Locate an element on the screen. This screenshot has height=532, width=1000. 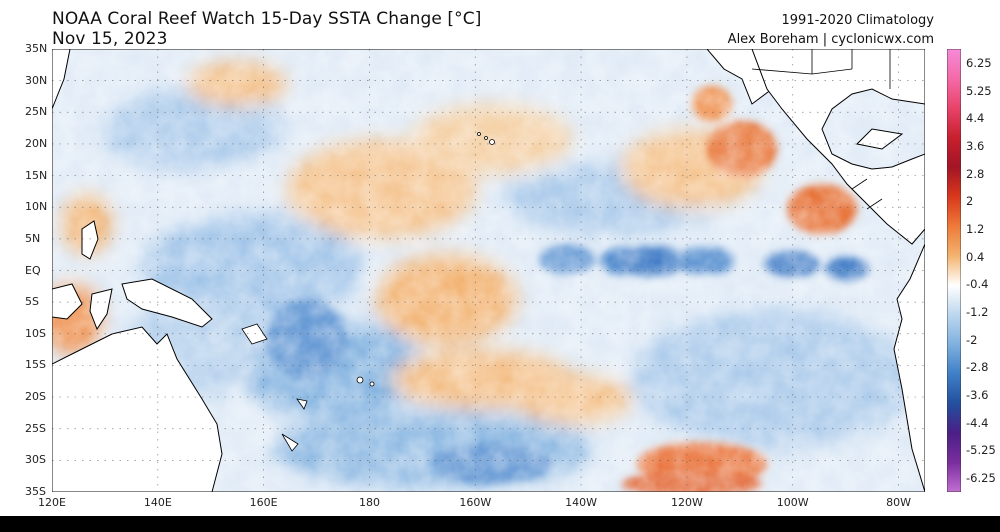
longitude-label: 160W is located at coordinates (475, 502).